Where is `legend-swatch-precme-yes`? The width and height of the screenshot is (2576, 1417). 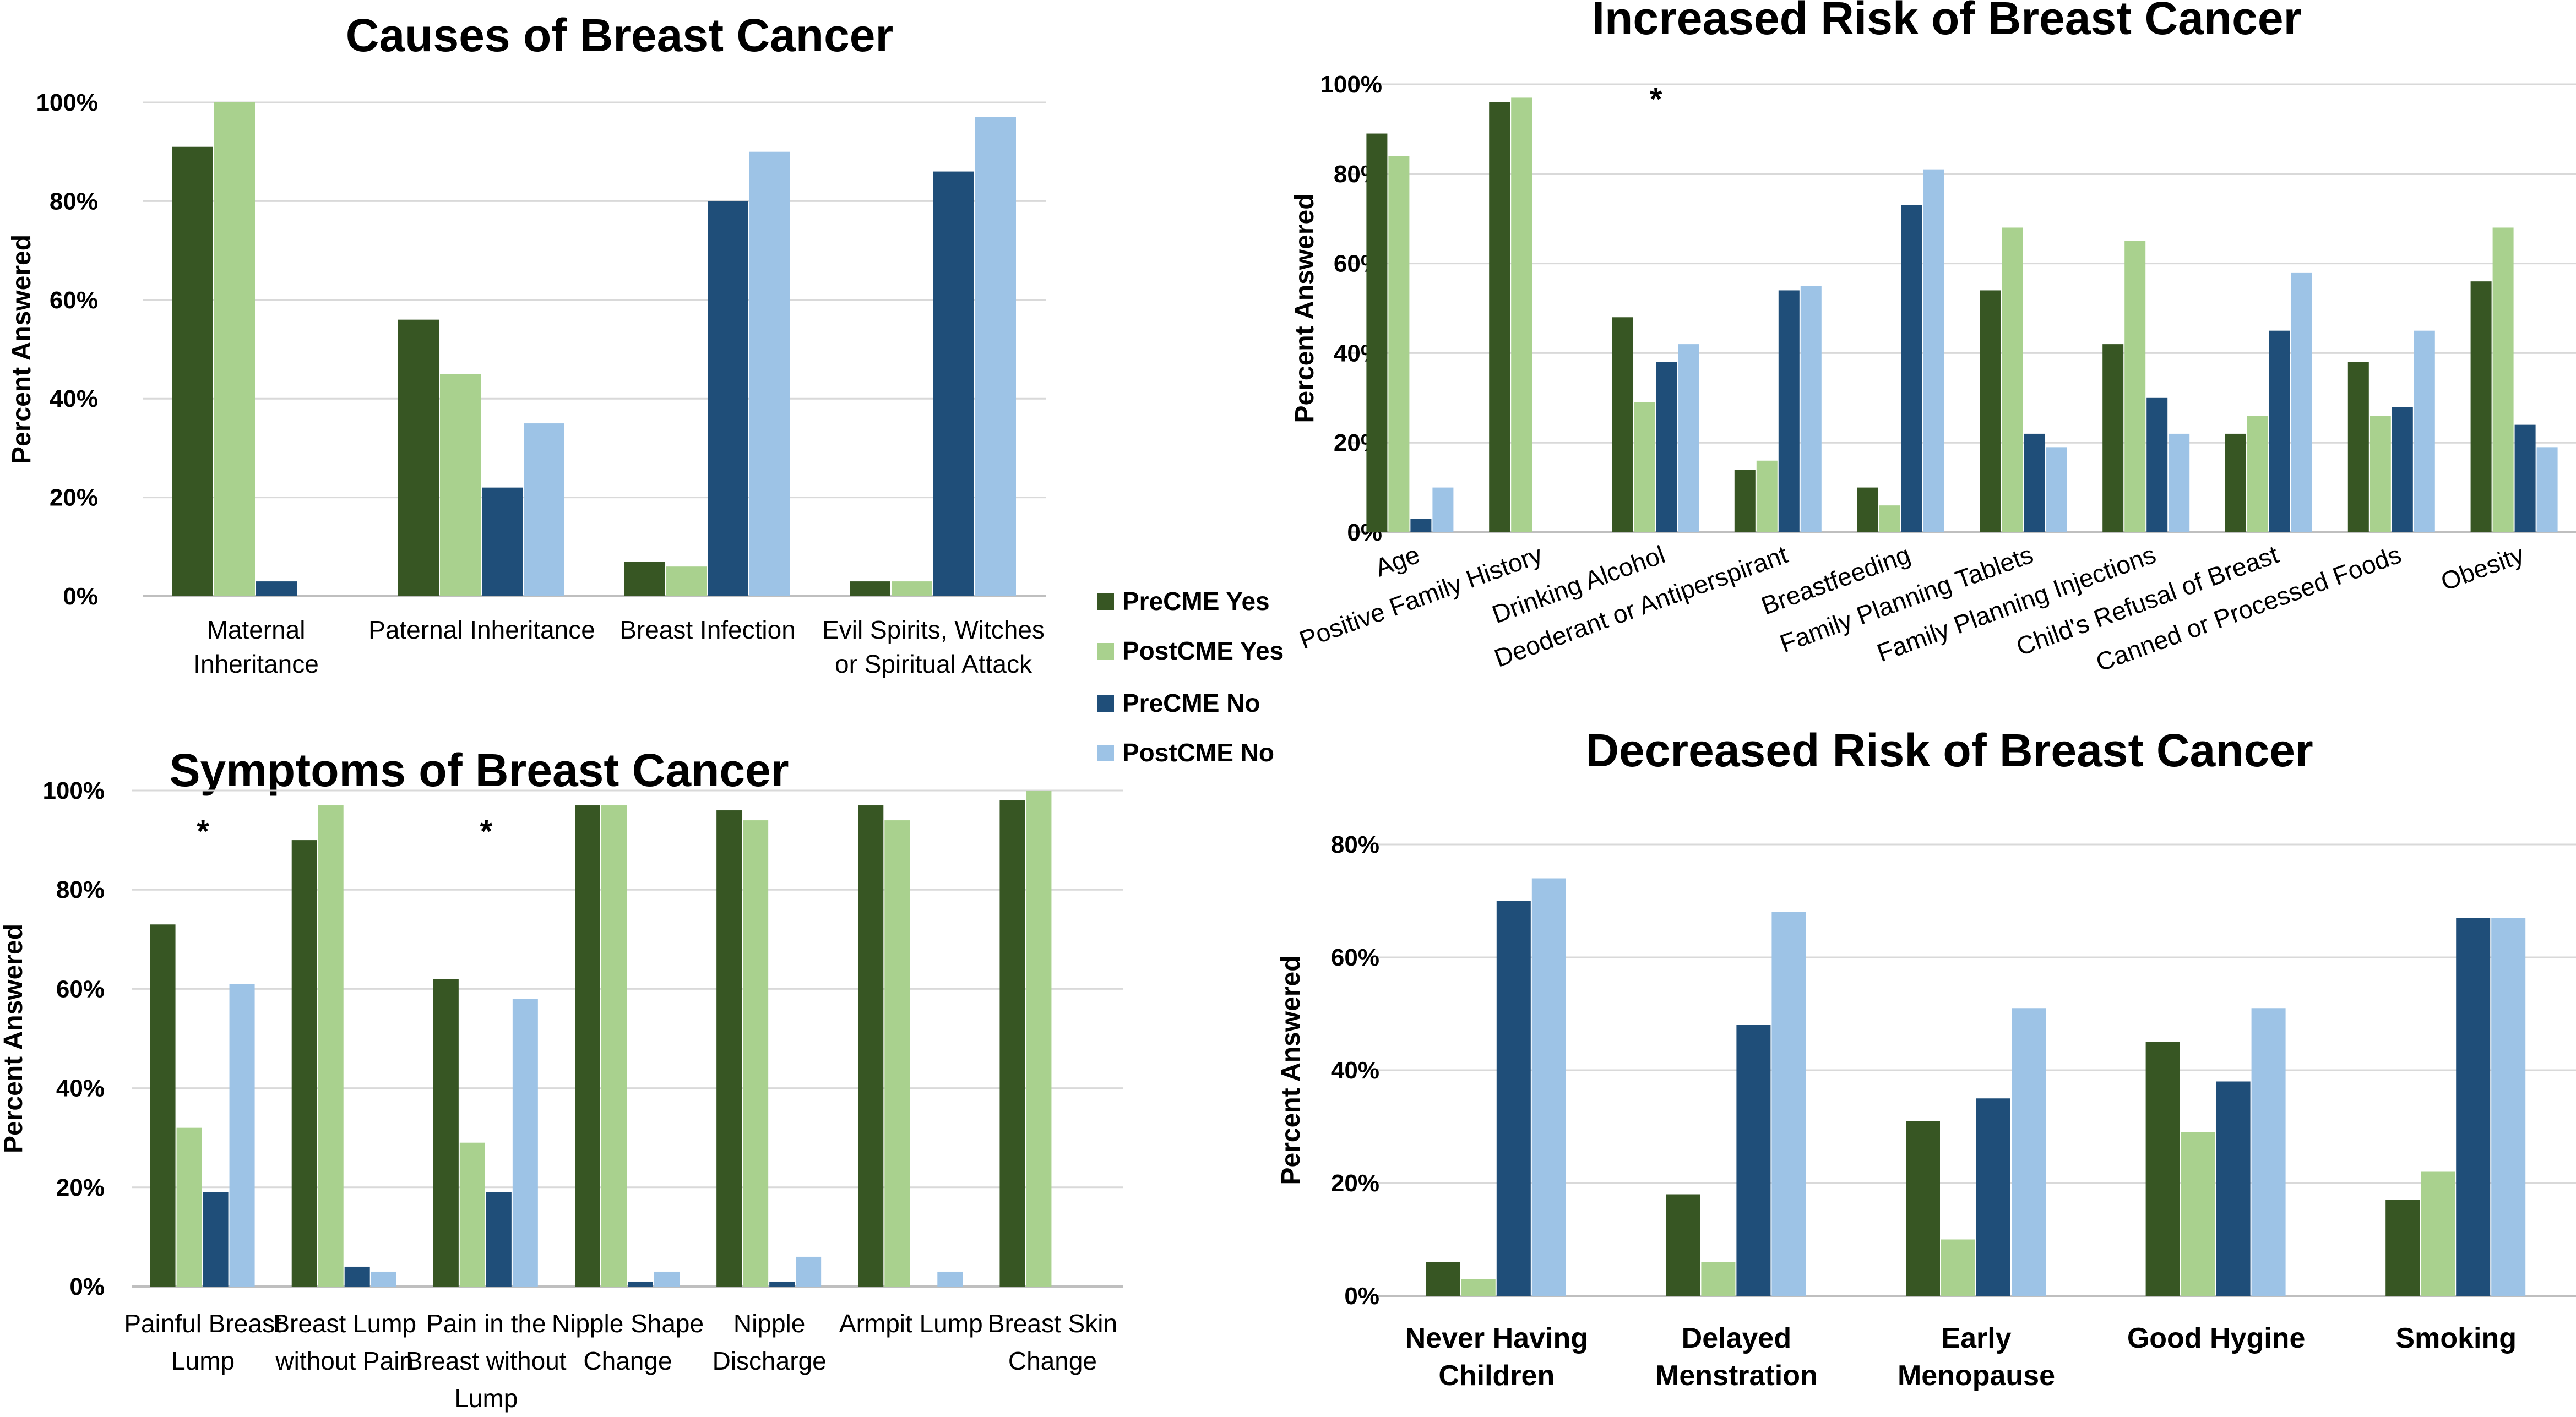 legend-swatch-precme-yes is located at coordinates (1105, 601).